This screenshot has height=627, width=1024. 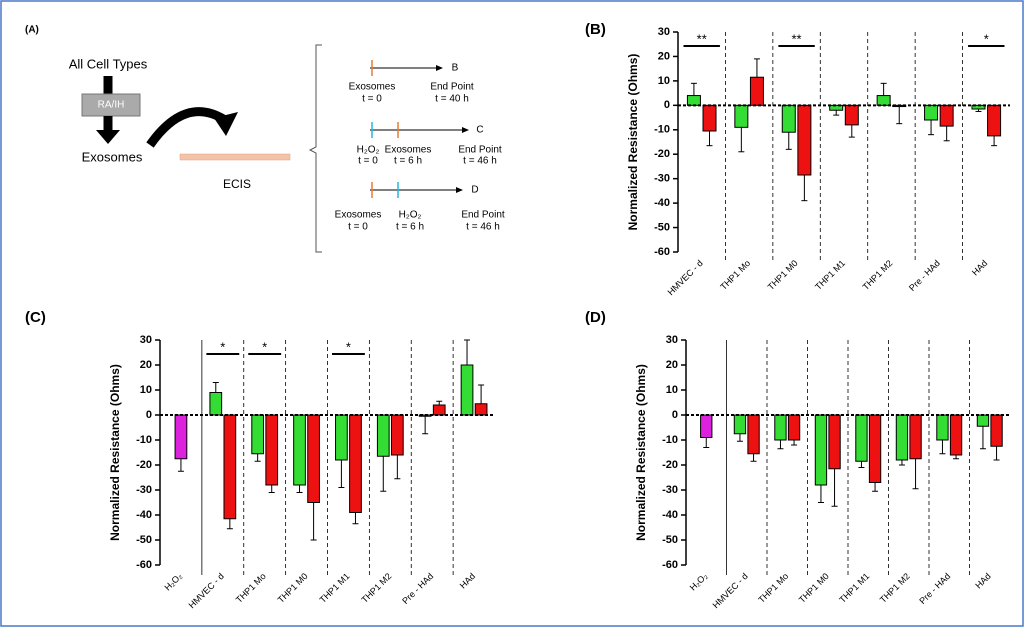 What do you see at coordinates (206, 590) in the screenshot?
I see `x-tick-label: HMVEC - d` at bounding box center [206, 590].